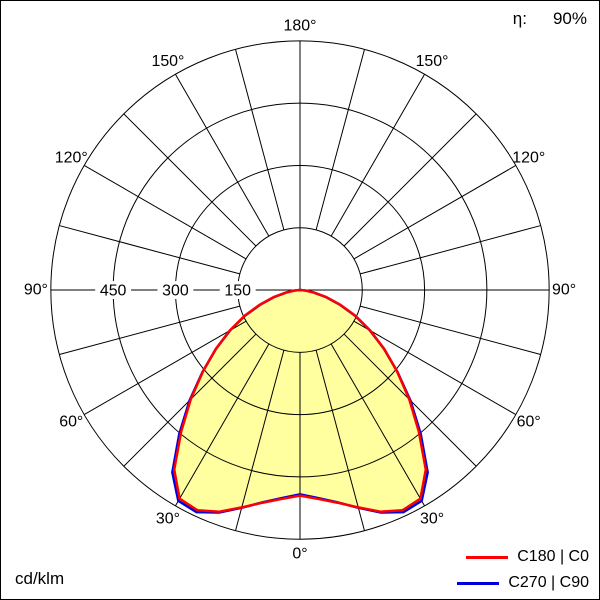 This screenshot has width=600, height=600. Describe the element at coordinates (553, 556) in the screenshot. I see `legend-label: C180 | C0` at that location.